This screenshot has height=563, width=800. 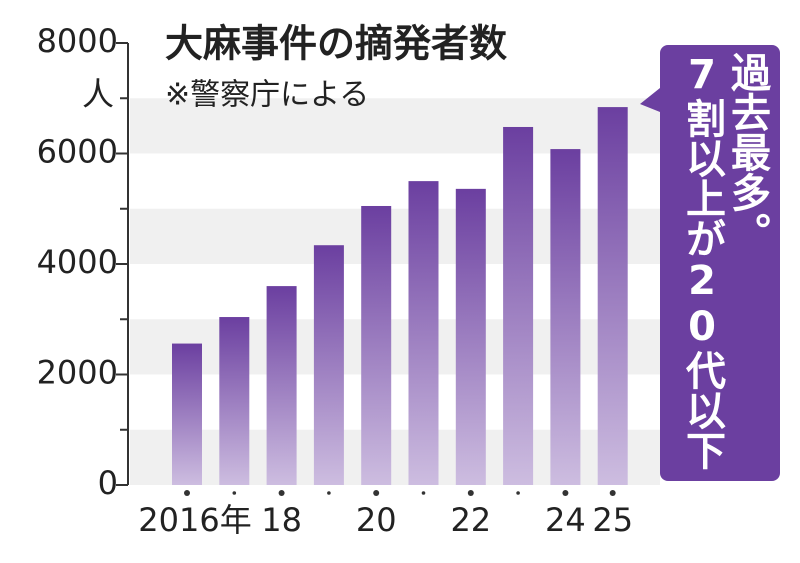 I want to click on annotation-box, so click(x=720, y=263).